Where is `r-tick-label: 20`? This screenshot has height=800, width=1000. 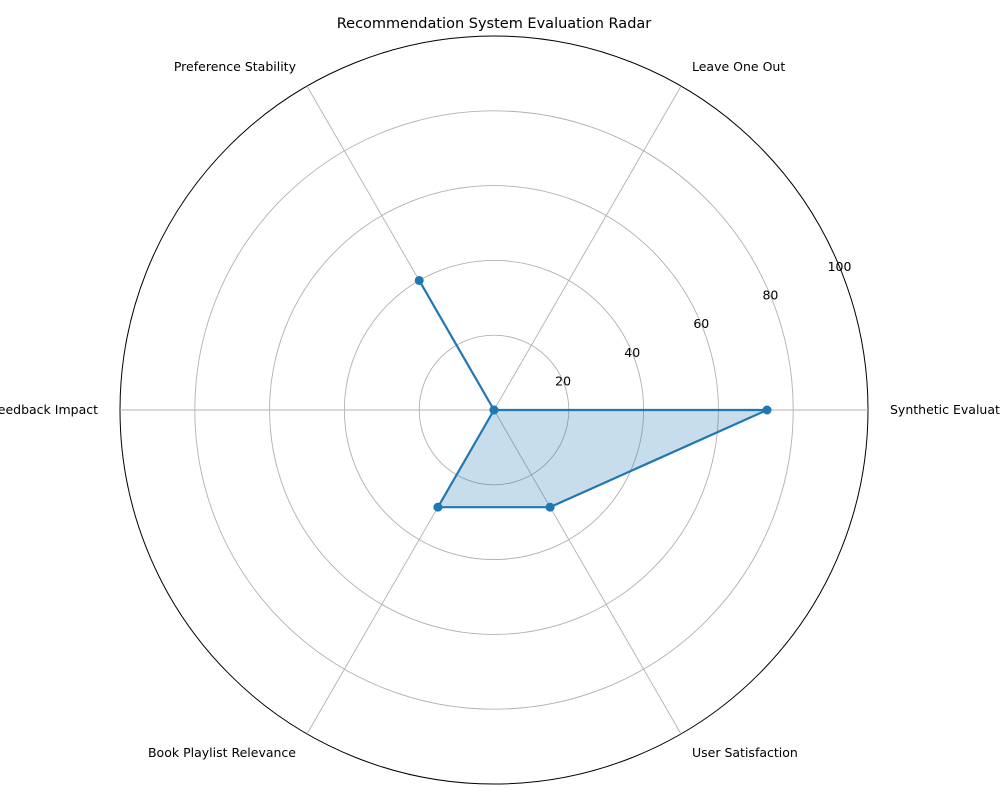
r-tick-label: 20 is located at coordinates (563, 380).